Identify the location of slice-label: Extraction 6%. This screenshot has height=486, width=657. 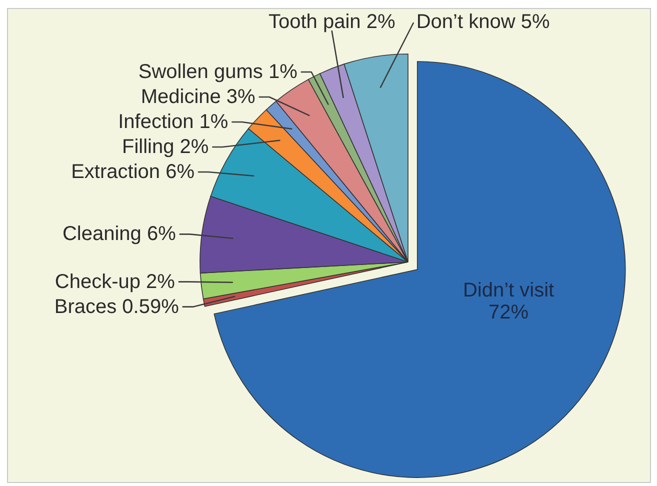
(133, 172).